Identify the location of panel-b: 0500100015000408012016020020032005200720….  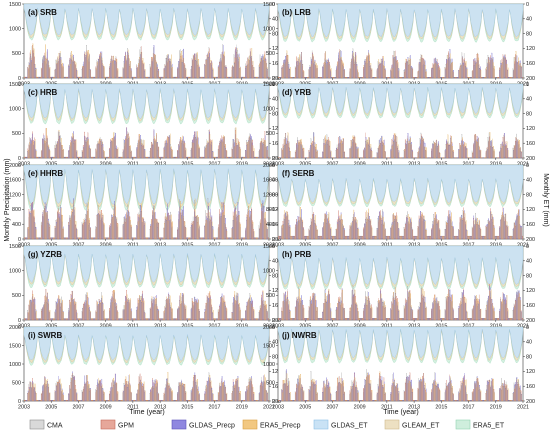
(399, 45).